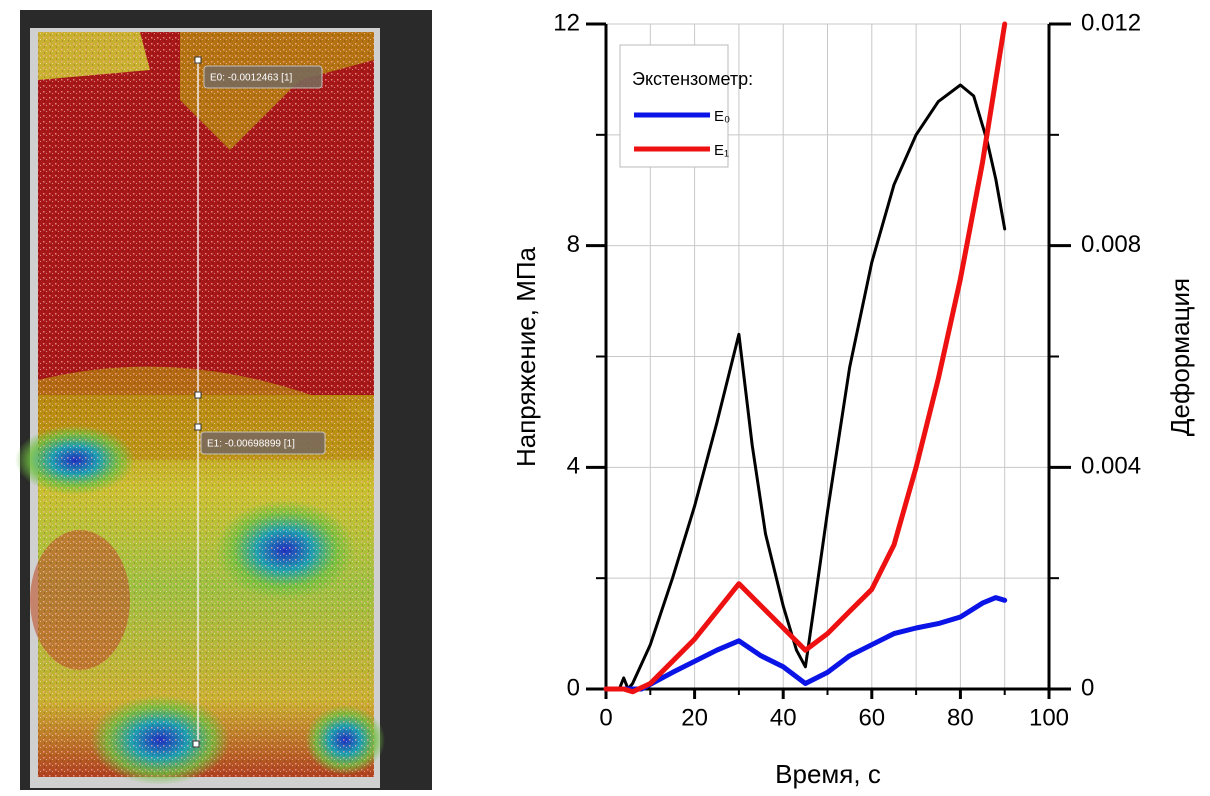  Describe the element at coordinates (721, 150) in the screenshot. I see `legend-label: E₁` at that location.